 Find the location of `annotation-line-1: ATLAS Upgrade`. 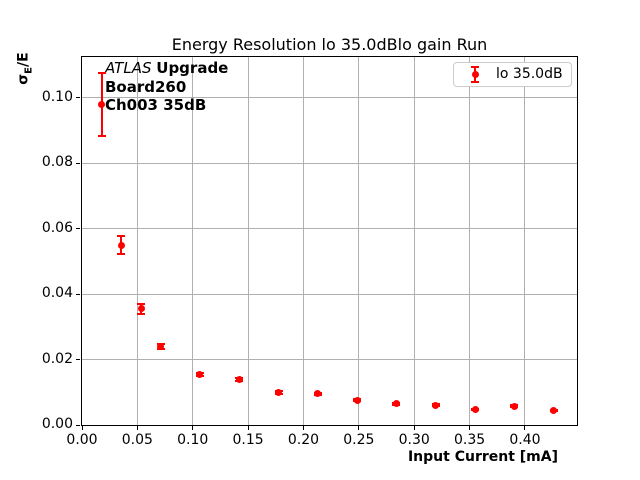

annotation-line-1: ATLAS Upgrade is located at coordinates (166, 68).